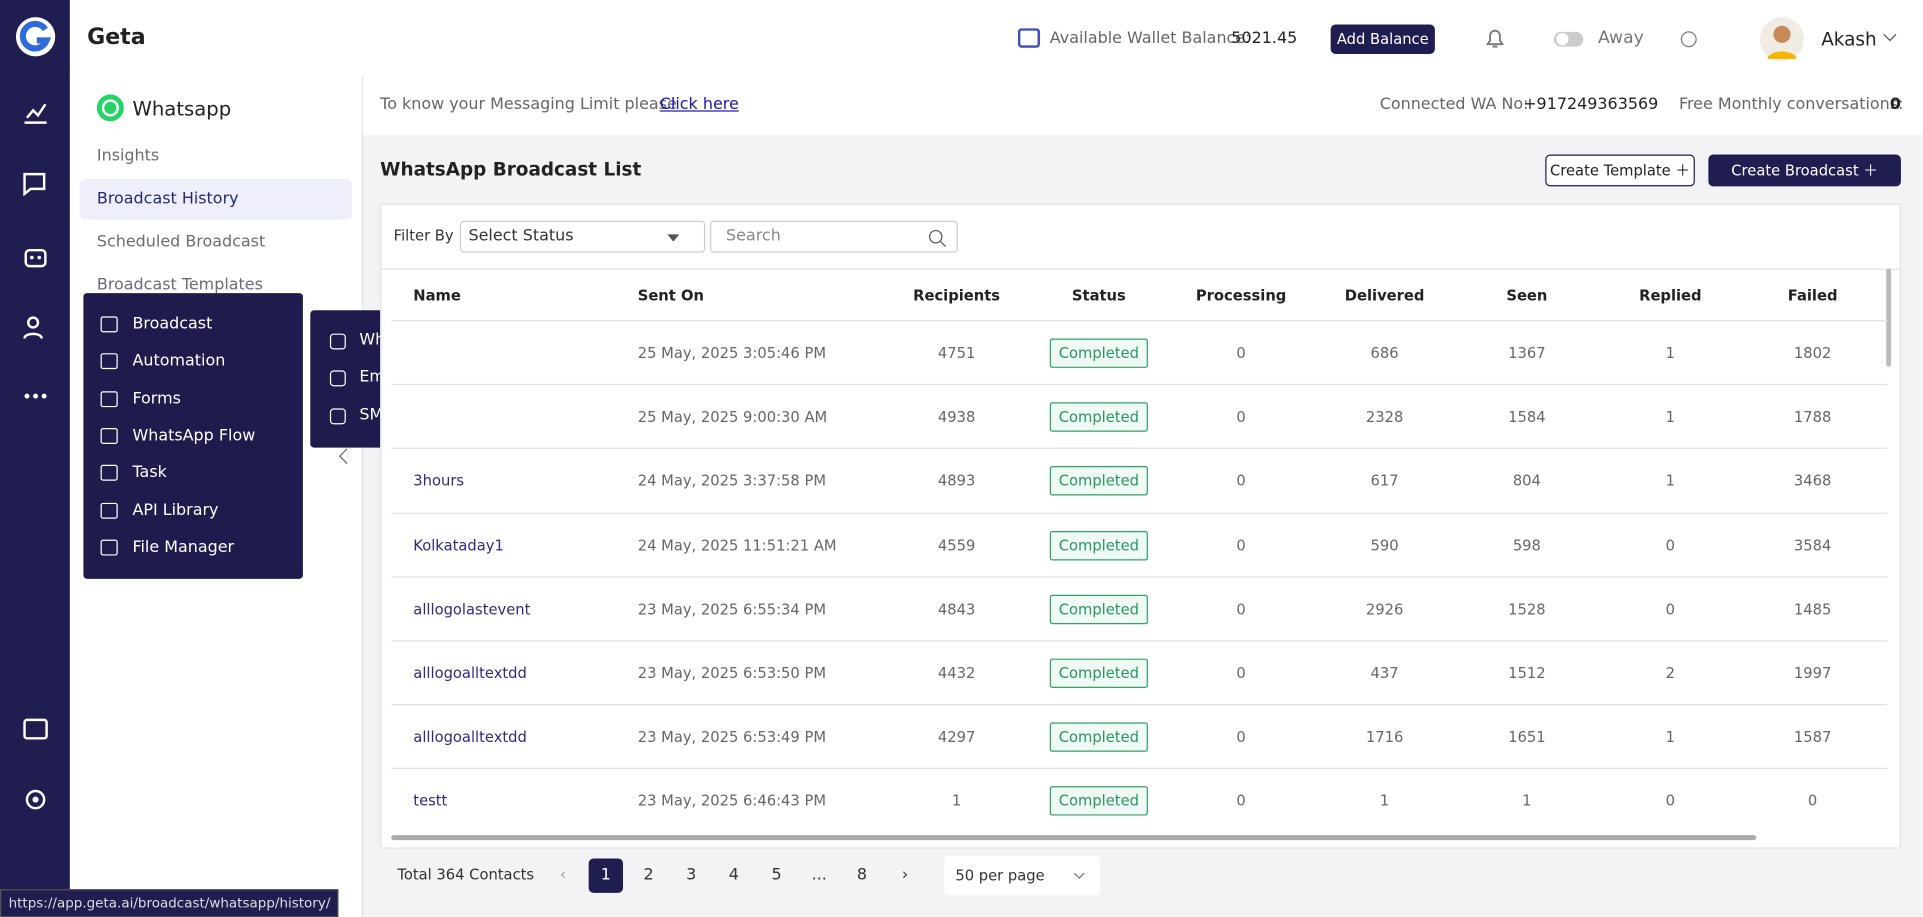 Image resolution: width=1923 pixels, height=917 pixels. What do you see at coordinates (1812, 673) in the screenshot?
I see `table-cell: 1997` at bounding box center [1812, 673].